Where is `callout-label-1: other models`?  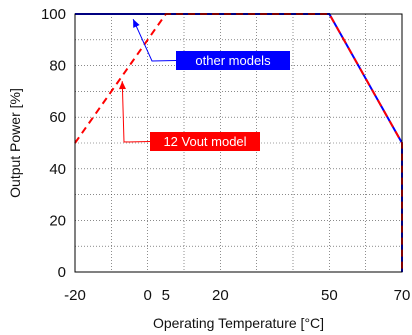
callout-label-1: other models is located at coordinates (233, 60).